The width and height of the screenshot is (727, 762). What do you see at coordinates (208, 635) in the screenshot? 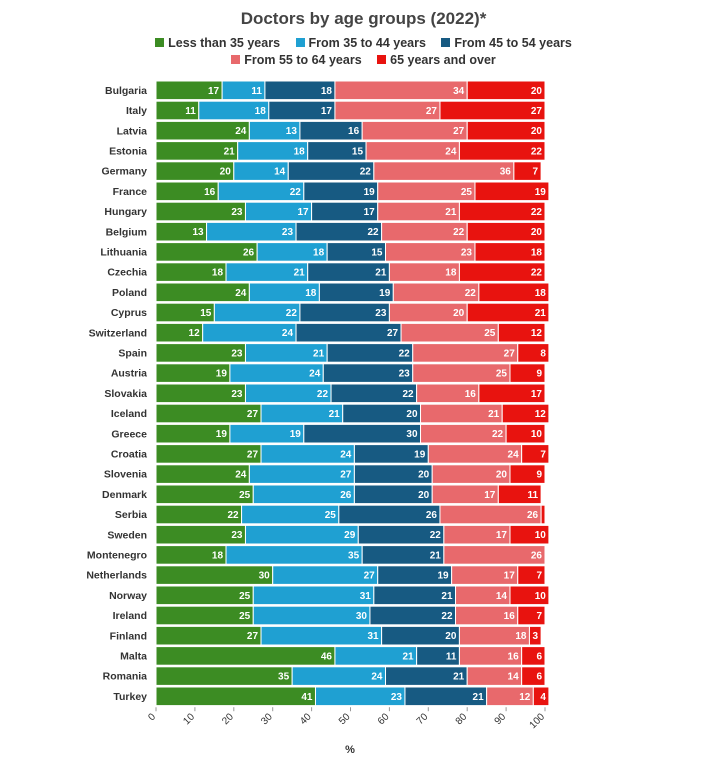
I see `bar-segment-finland-s0` at bounding box center [208, 635].